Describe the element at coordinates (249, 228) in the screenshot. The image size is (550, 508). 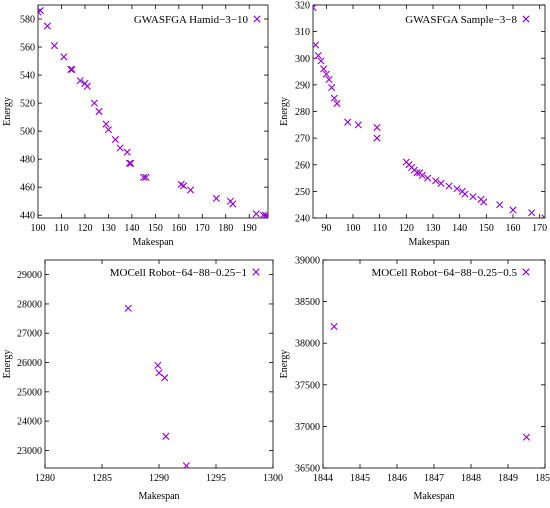
I see `x-tick-label: 190` at that location.